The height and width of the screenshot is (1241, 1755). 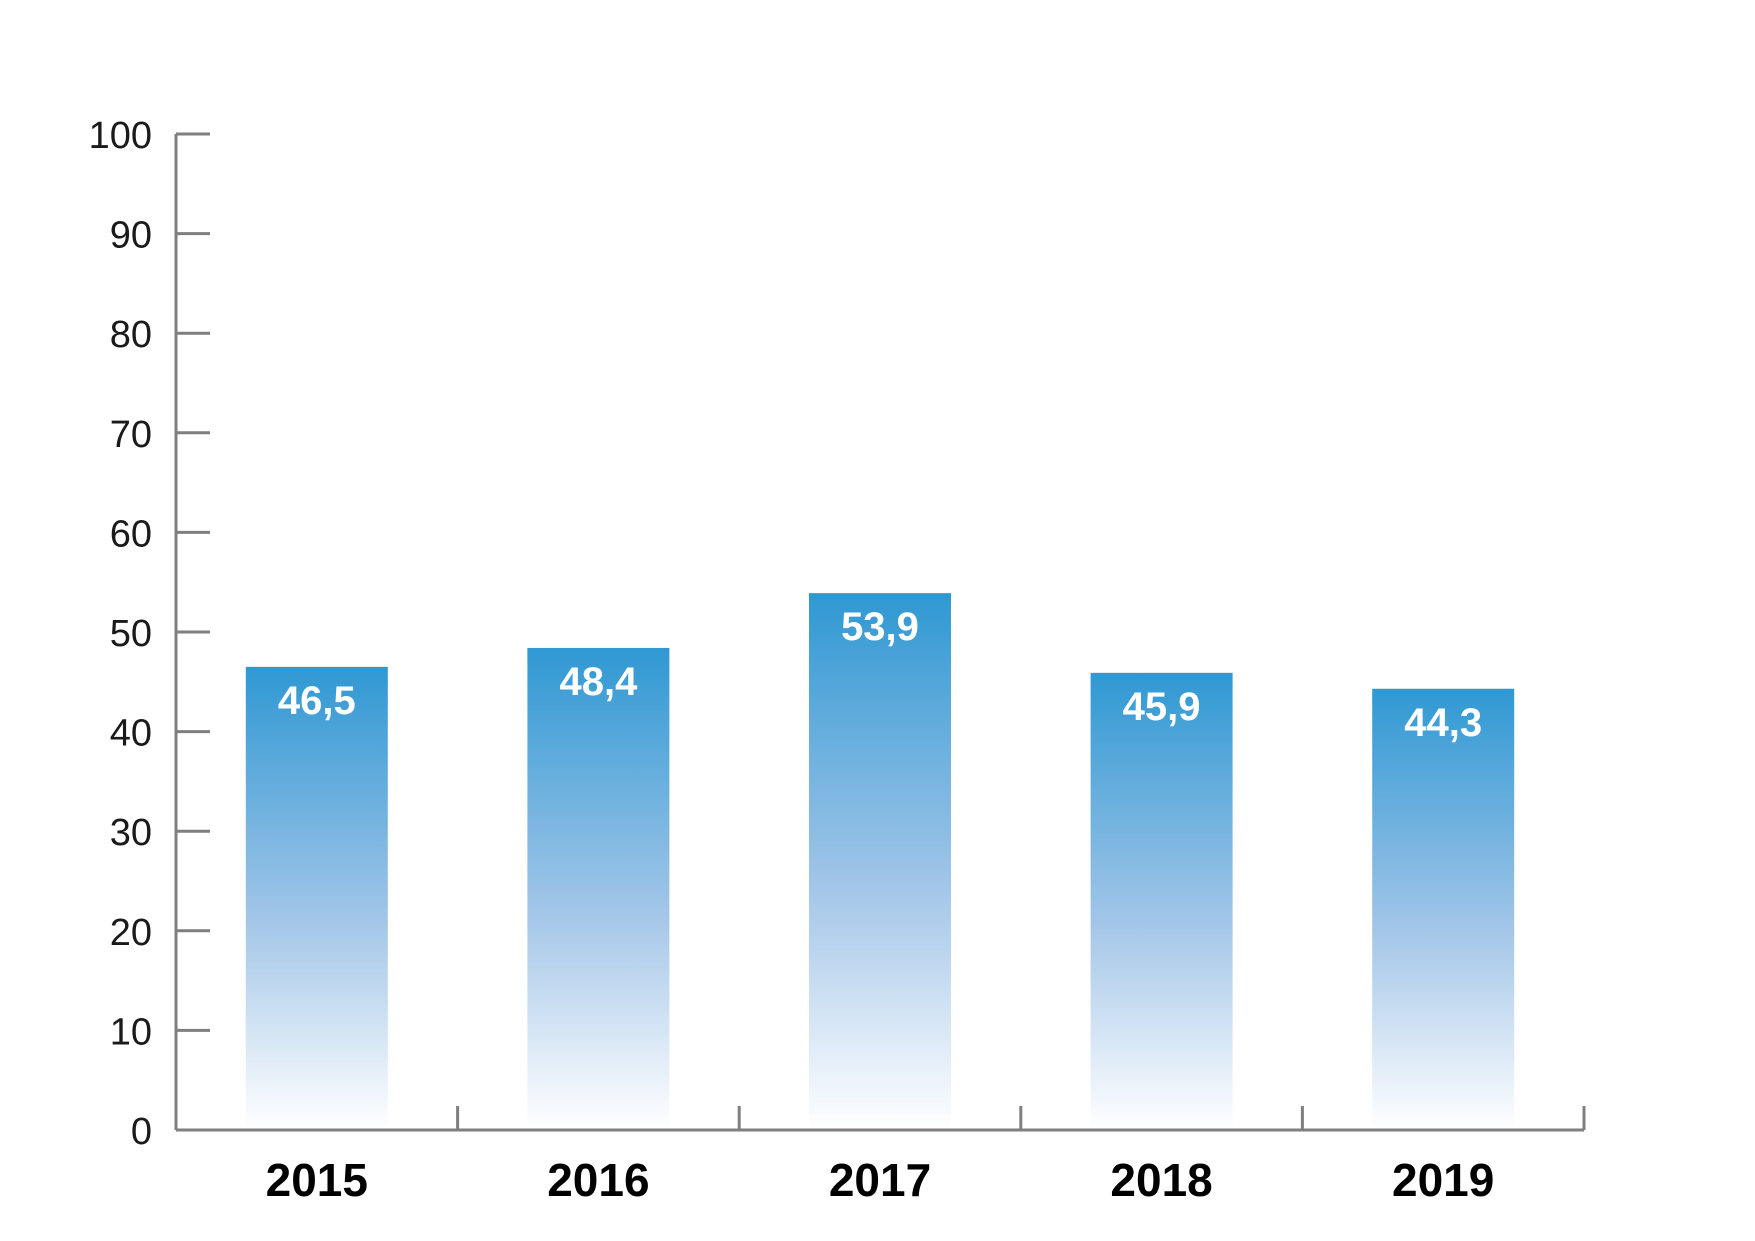 I want to click on y-tick-label: 10, so click(x=131, y=1032).